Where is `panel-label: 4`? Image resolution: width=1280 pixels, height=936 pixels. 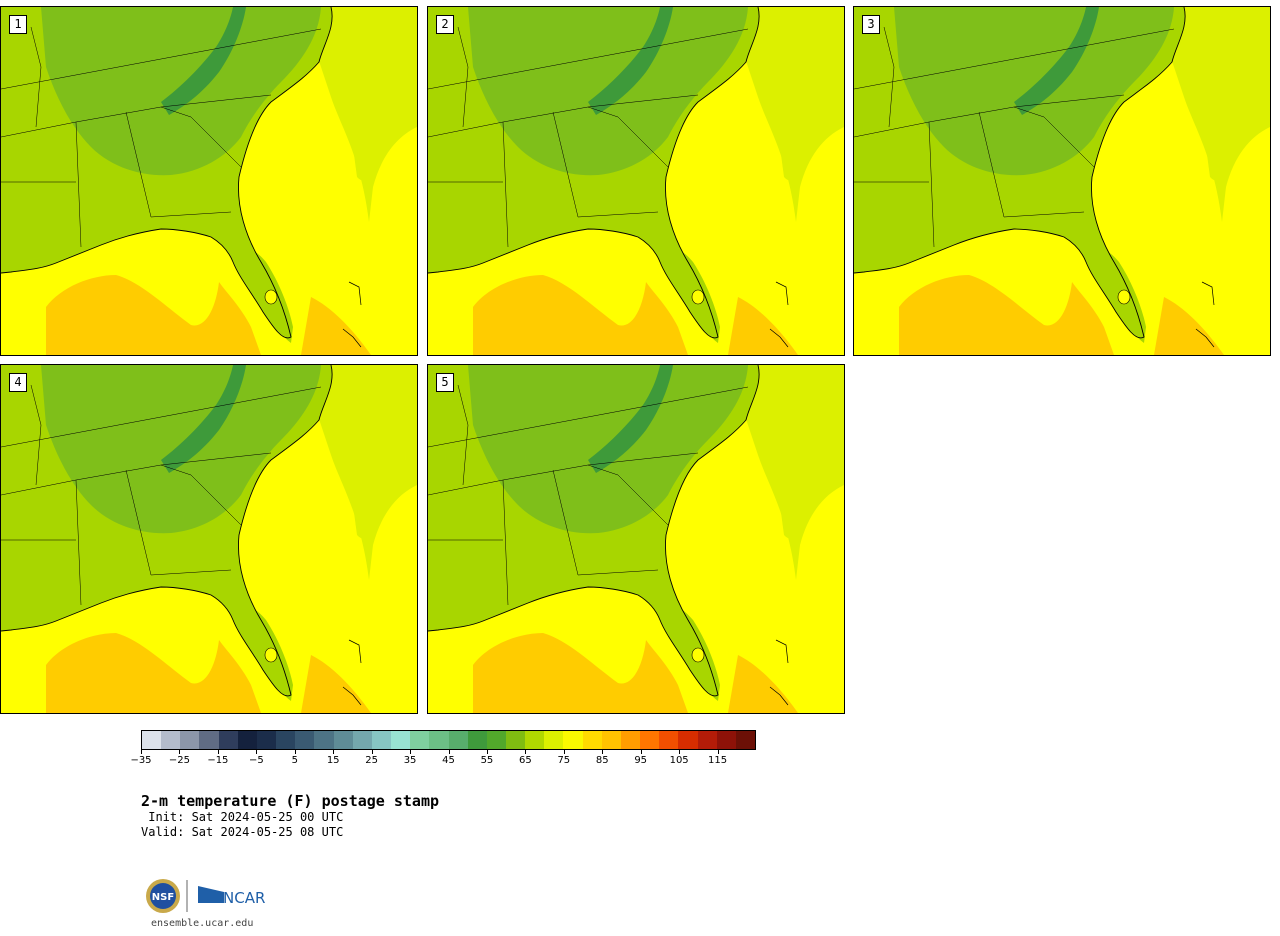 panel-label: 4 is located at coordinates (18, 382).